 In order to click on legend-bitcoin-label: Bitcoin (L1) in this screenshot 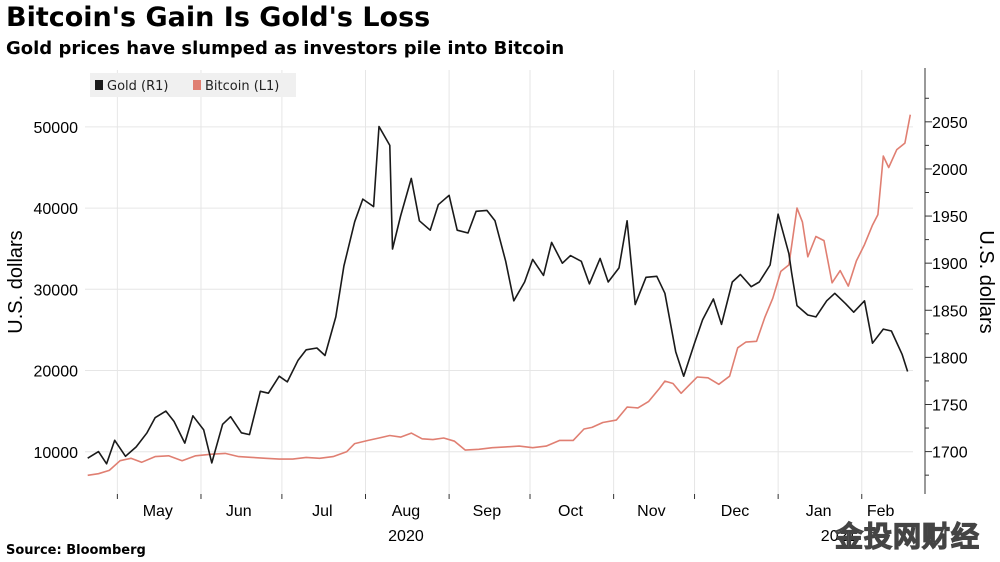, I will do `click(242, 86)`.